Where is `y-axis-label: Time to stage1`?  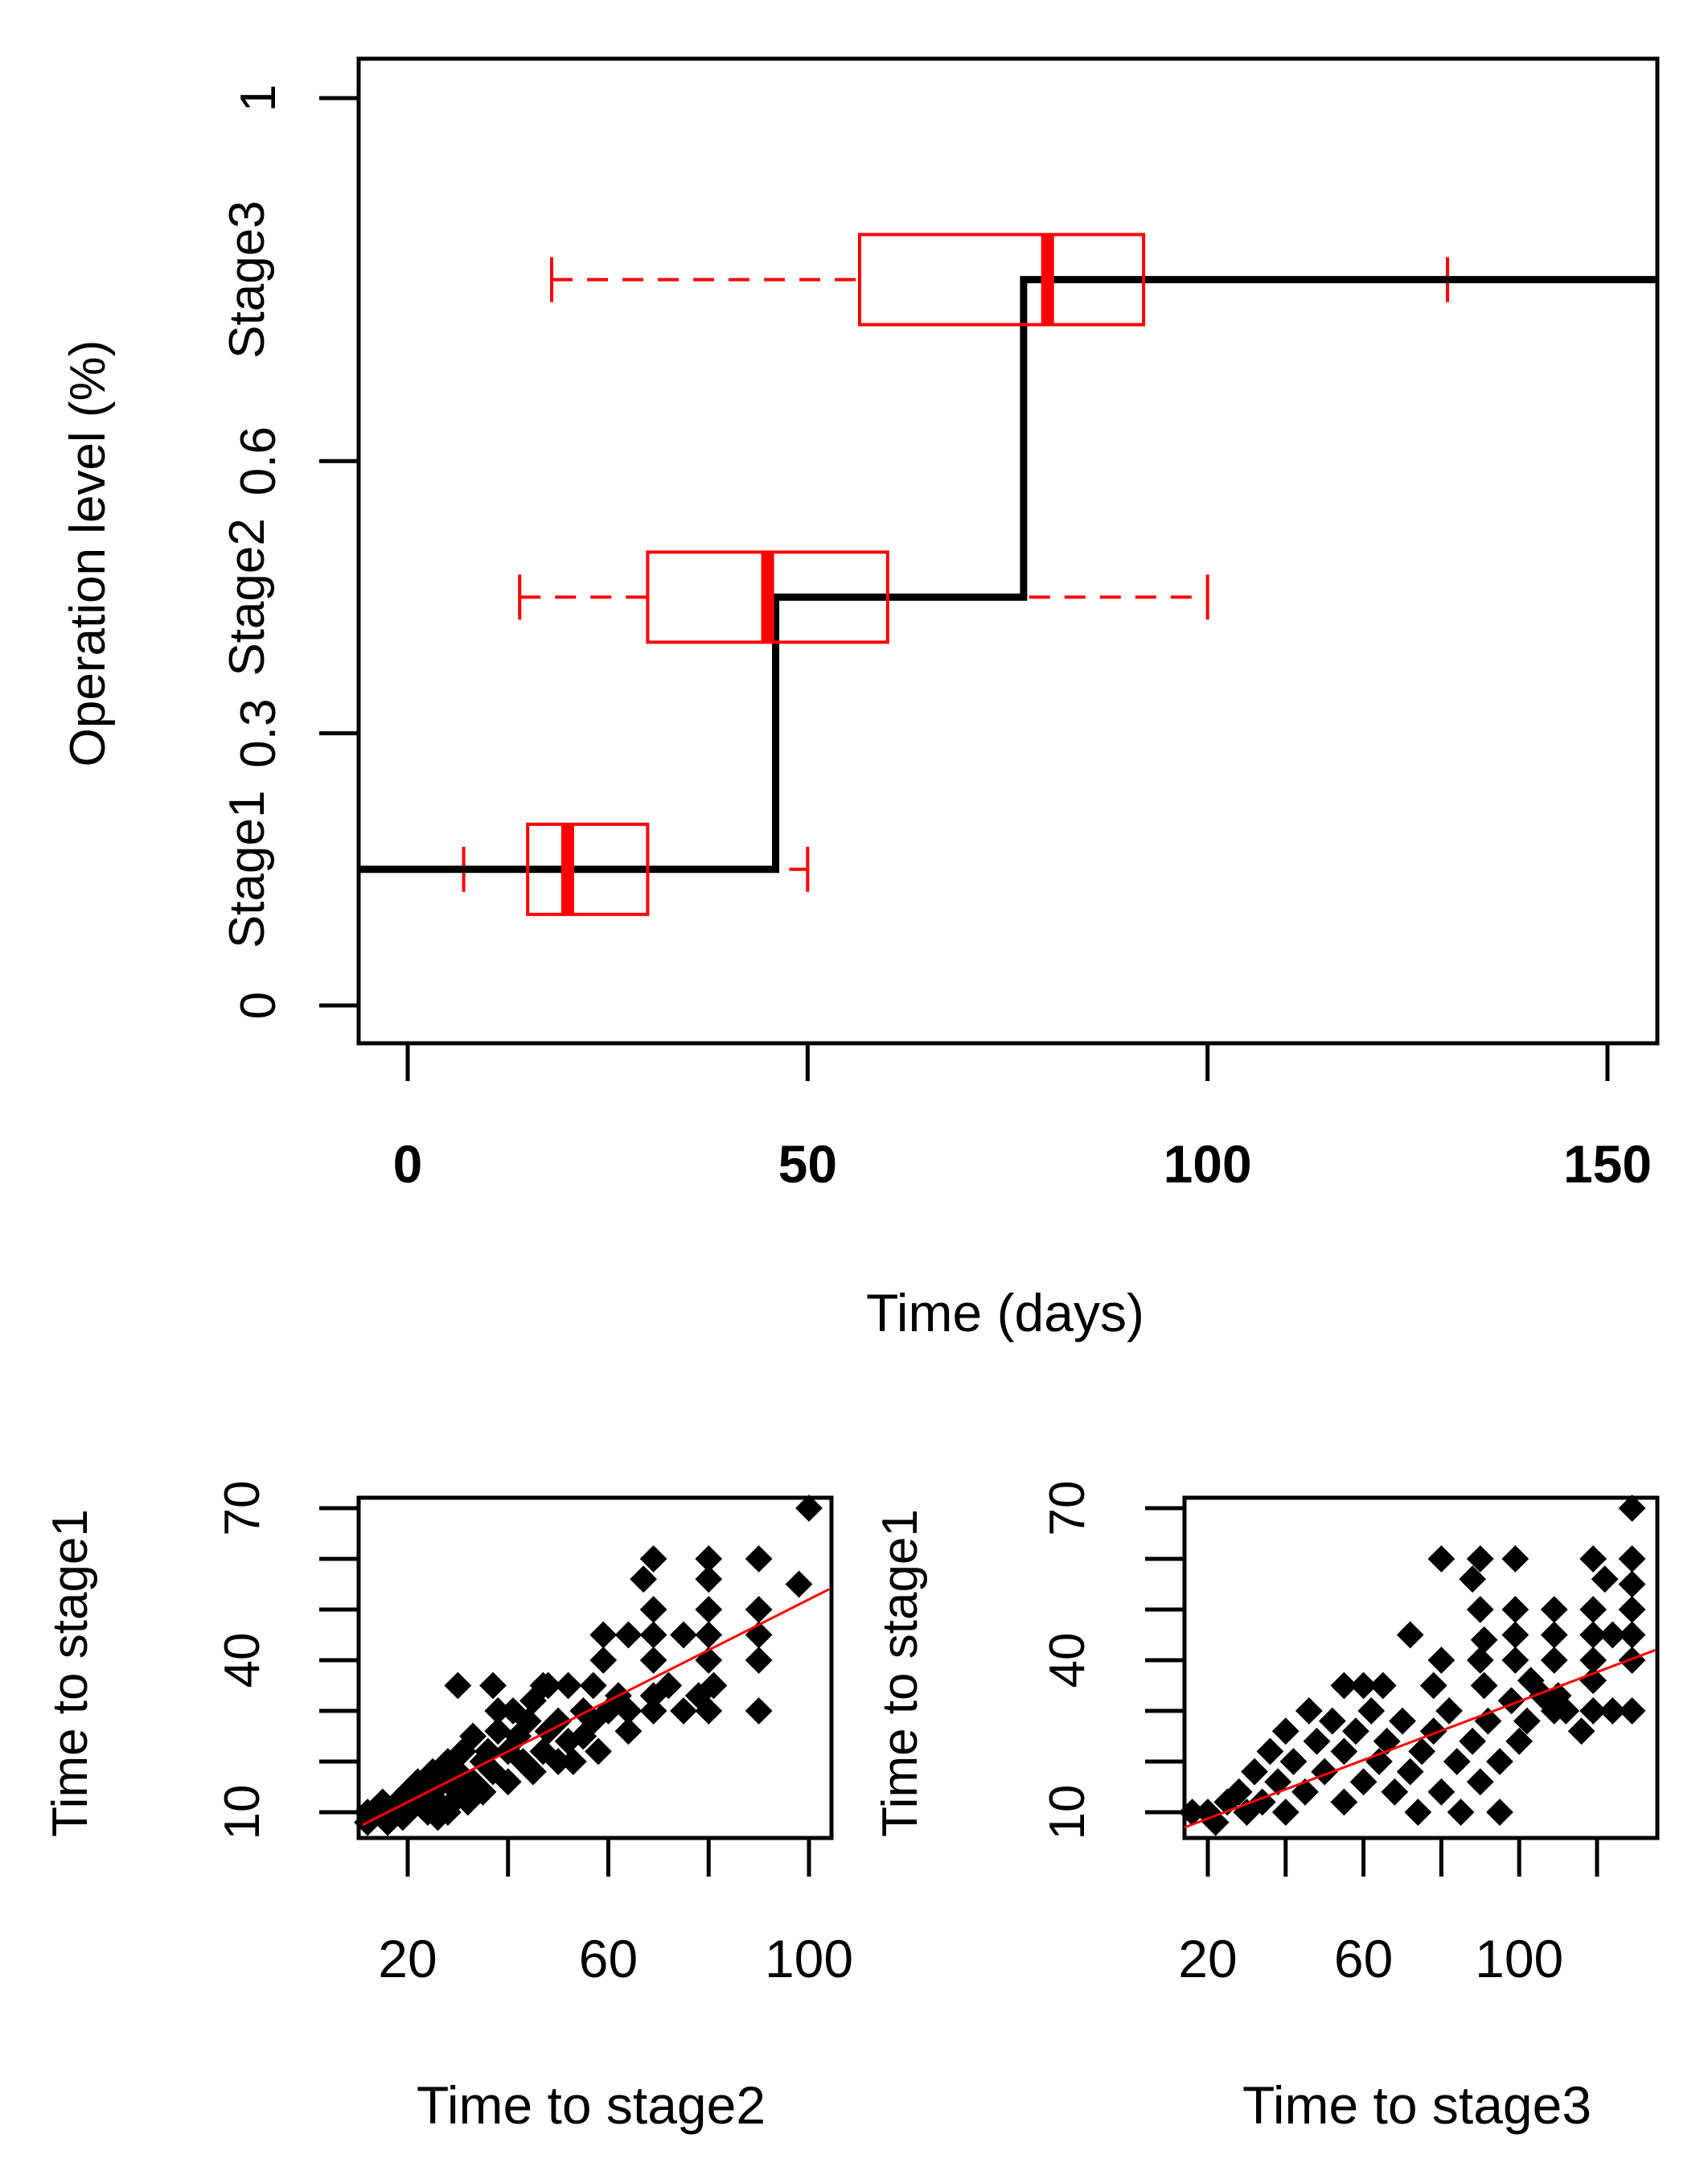 y-axis-label: Time to stage1 is located at coordinates (900, 1673).